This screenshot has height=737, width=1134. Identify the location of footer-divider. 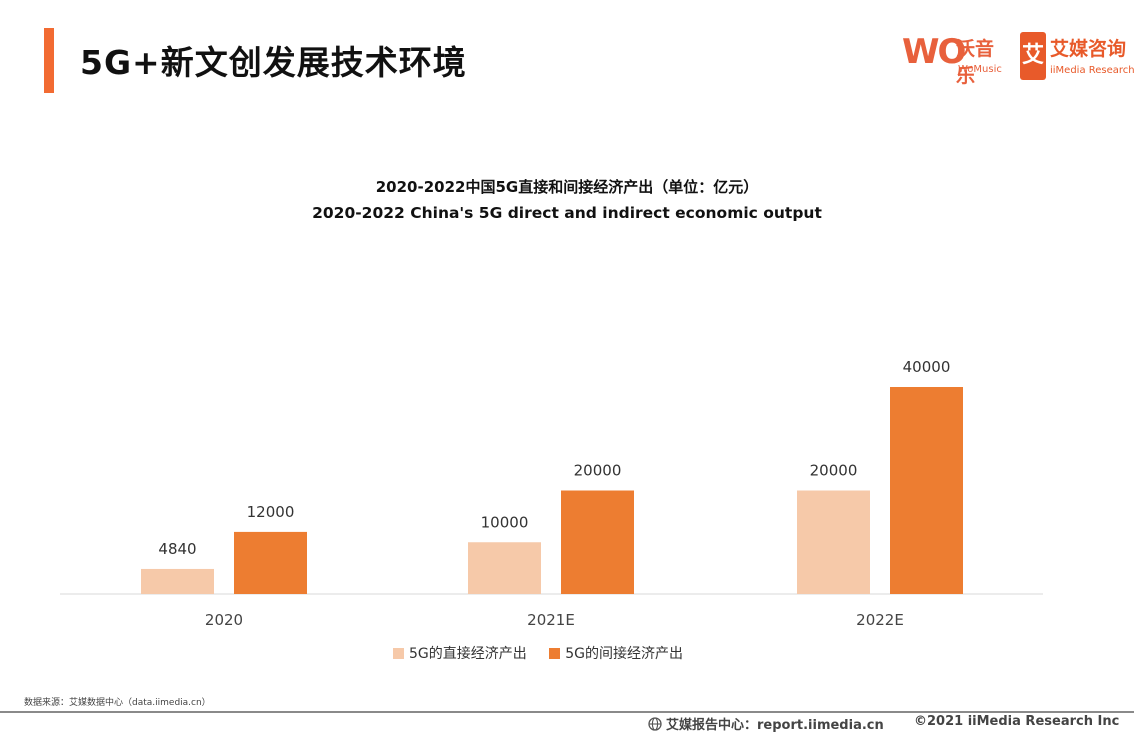
(567, 712).